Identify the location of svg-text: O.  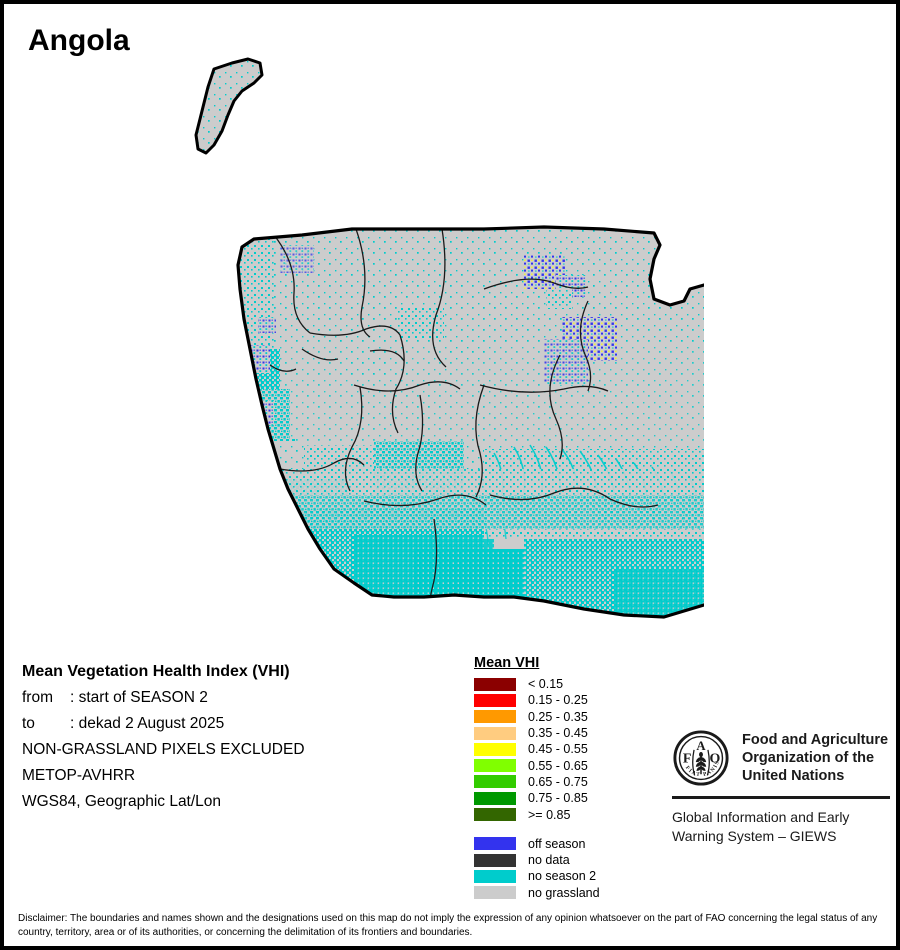
(715, 759).